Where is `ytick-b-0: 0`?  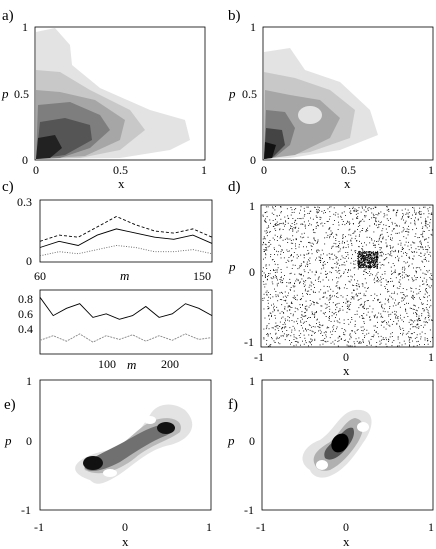 ytick-b-0: 0 is located at coordinates (253, 160).